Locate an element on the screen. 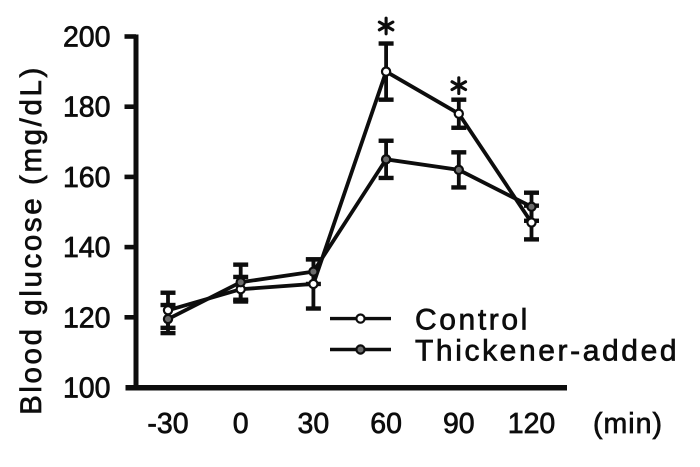 This screenshot has height=467, width=700. x-tick-label-90: 90 is located at coordinates (459, 424).